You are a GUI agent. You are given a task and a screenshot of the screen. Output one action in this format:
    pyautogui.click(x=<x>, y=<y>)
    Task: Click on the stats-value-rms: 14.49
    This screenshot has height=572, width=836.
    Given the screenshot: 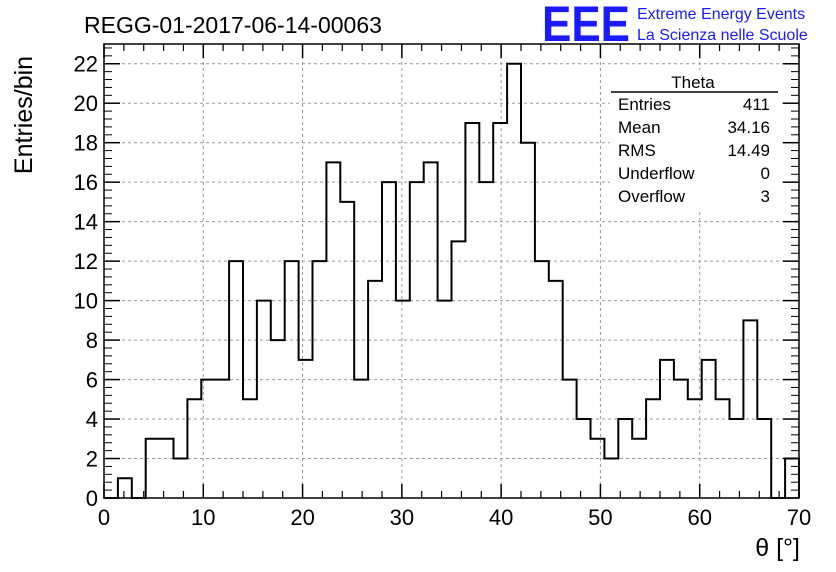 What is the action you would take?
    pyautogui.click(x=748, y=150)
    